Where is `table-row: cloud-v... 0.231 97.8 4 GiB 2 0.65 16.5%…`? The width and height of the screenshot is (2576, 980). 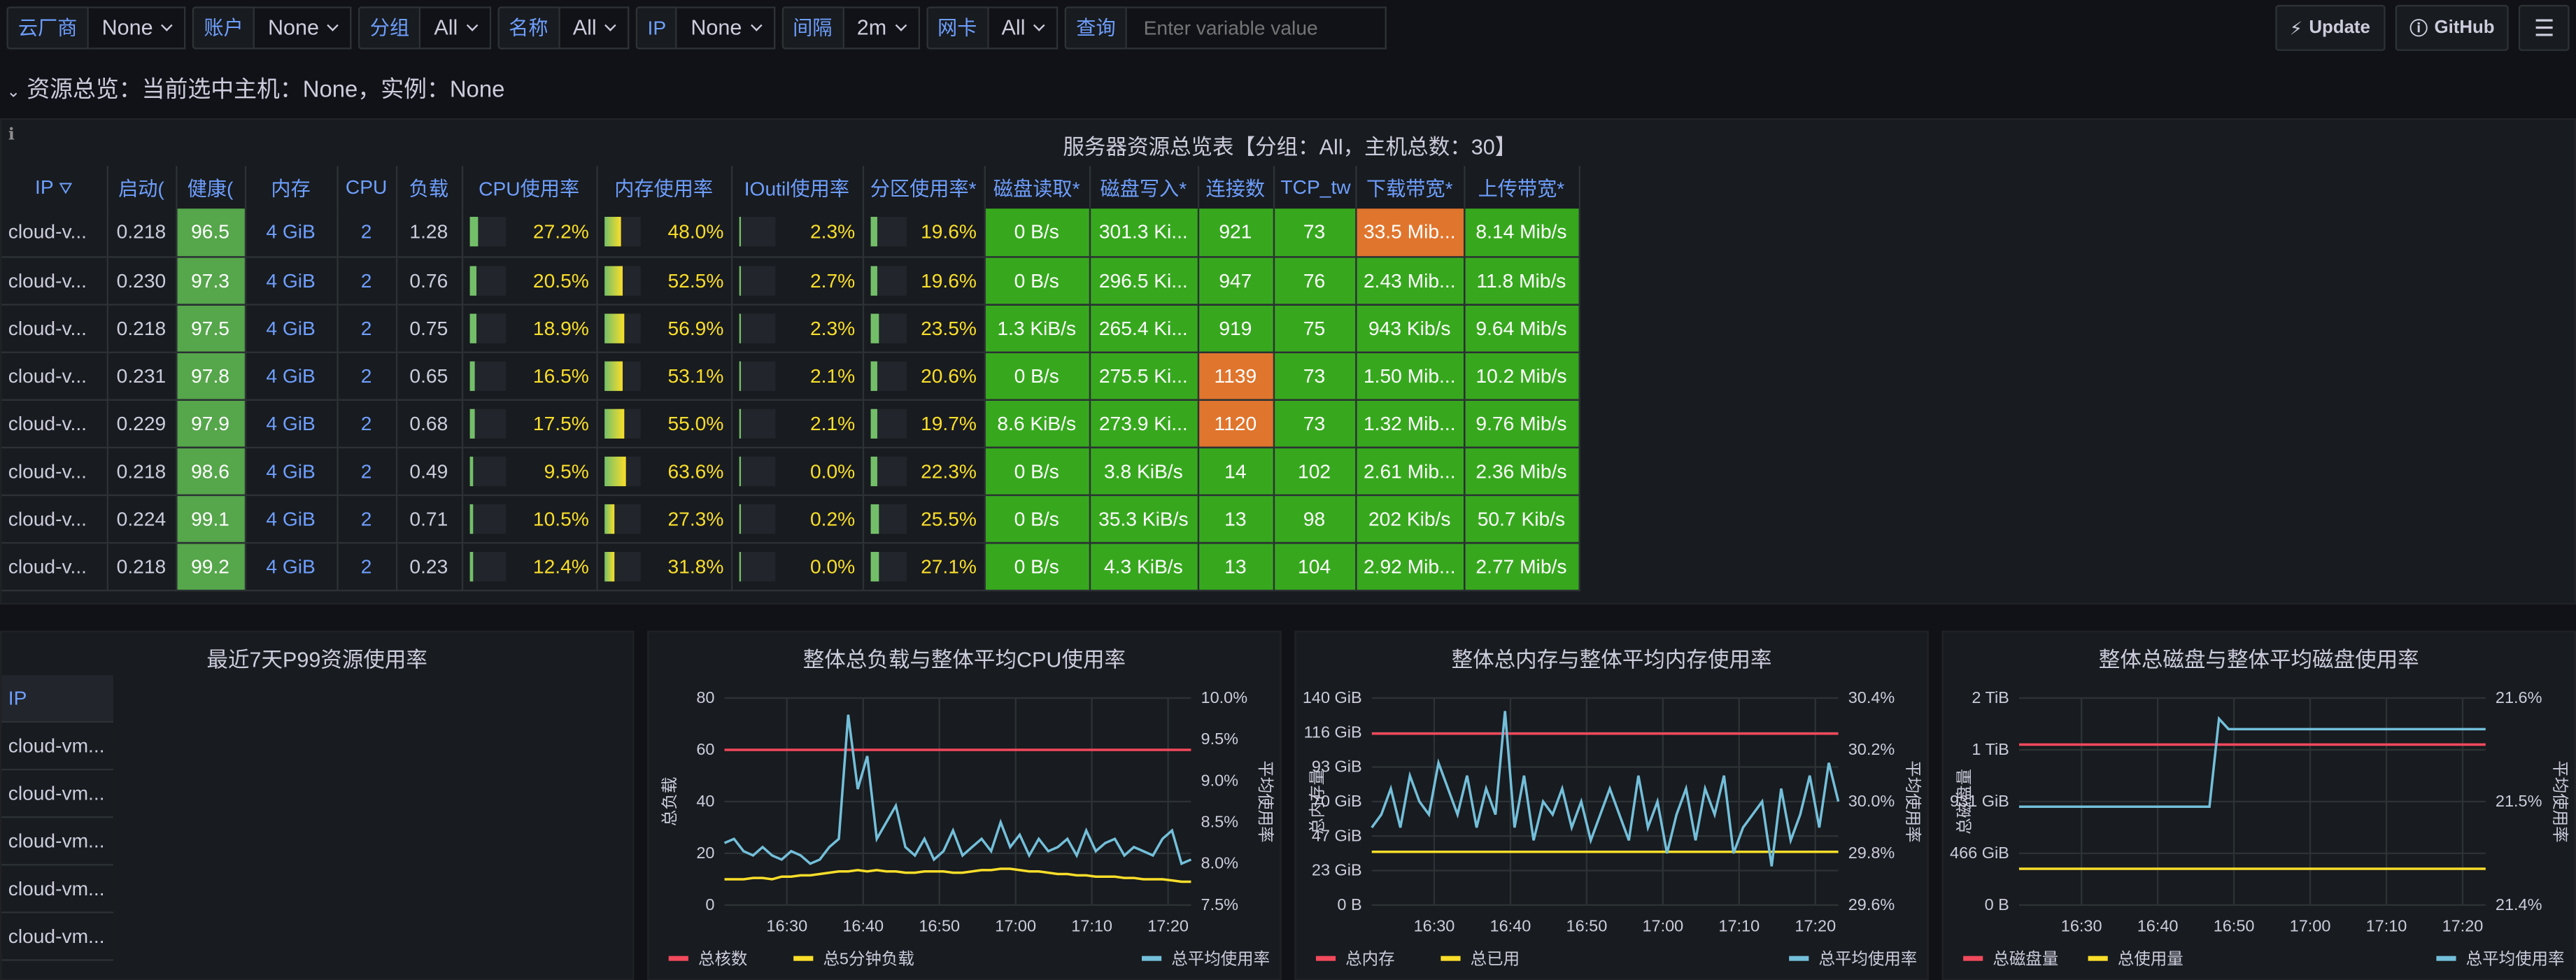 table-row: cloud-v... 0.231 97.8 4 GiB 2 0.65 16.5%… is located at coordinates (791, 375).